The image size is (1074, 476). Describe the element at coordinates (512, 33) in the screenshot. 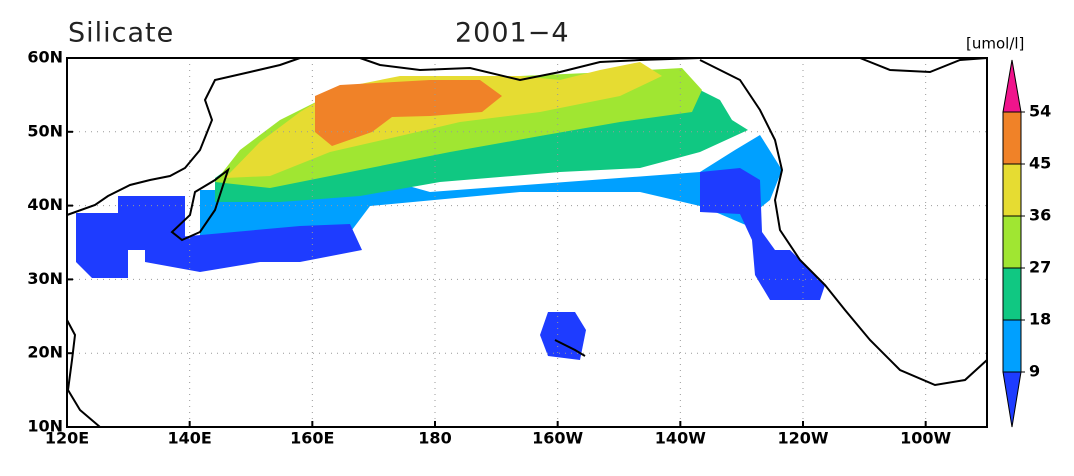

I see `date: 2001−4` at that location.